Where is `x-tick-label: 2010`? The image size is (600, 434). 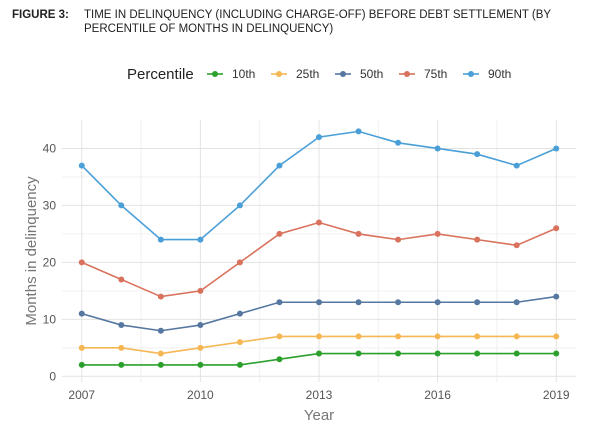 x-tick-label: 2010 is located at coordinates (200, 395).